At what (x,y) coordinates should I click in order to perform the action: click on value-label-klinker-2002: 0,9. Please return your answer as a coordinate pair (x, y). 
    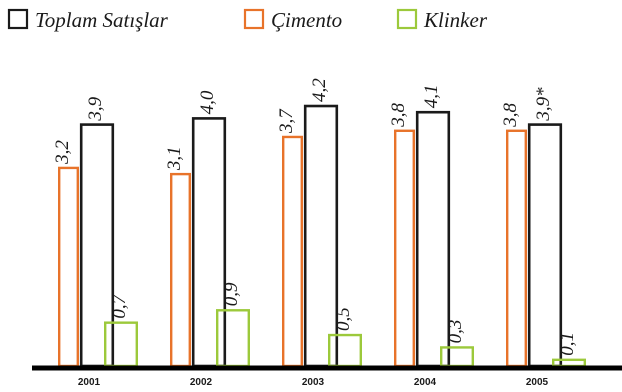
    Looking at the image, I should click on (231, 294).